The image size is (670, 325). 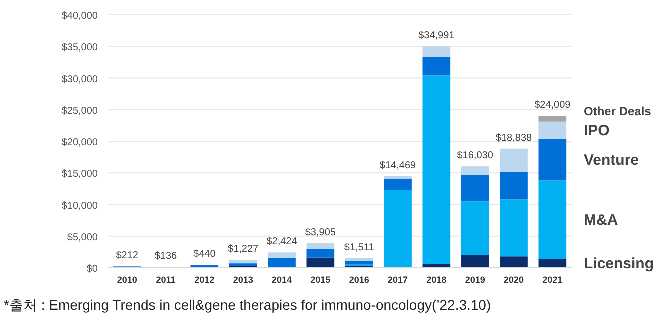 I want to click on total-label: $16,030, so click(x=475, y=156).